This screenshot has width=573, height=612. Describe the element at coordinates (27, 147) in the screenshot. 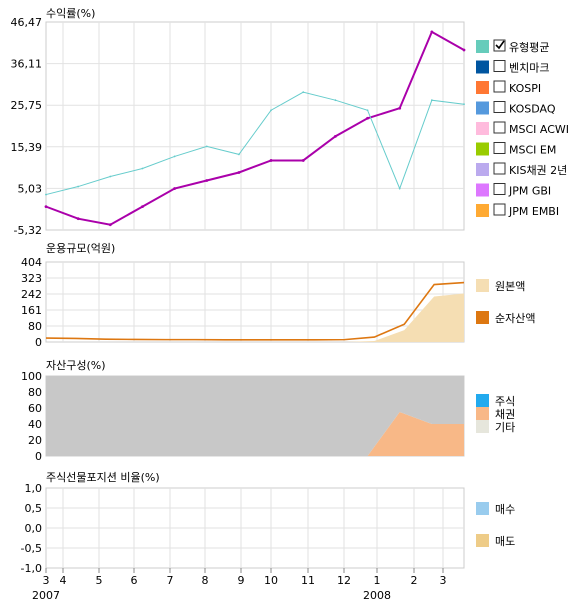

I see `returns-y-tick-label: 15,39` at that location.